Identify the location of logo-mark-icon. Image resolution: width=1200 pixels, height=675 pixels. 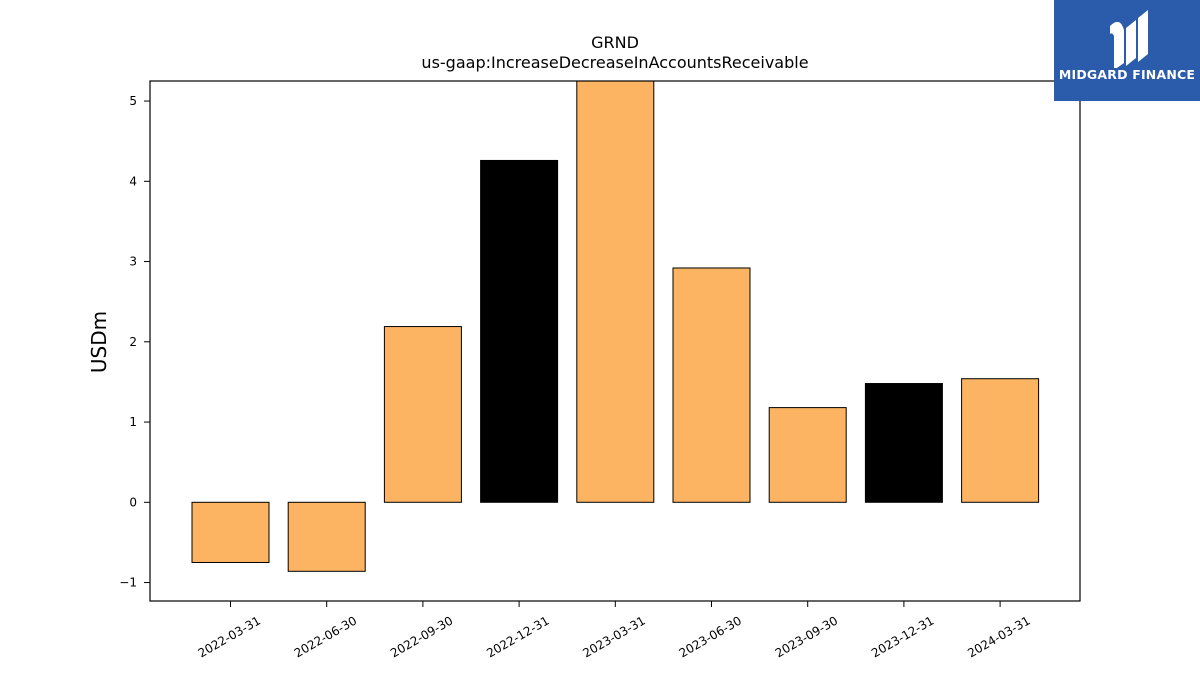
(1129, 39).